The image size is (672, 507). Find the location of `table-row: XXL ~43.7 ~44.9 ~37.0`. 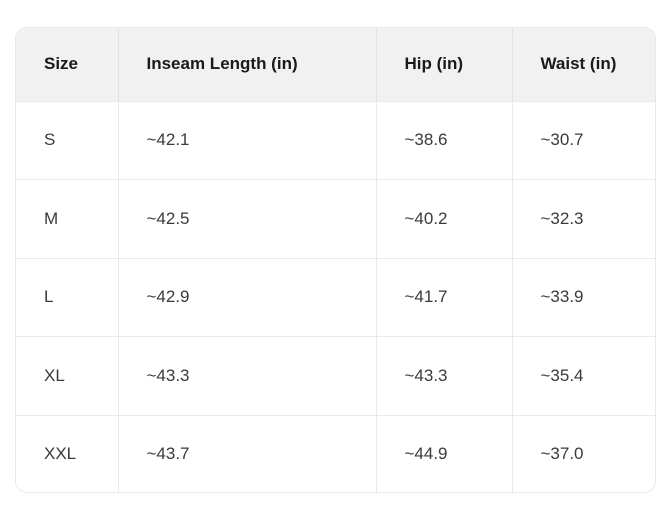

table-row: XXL ~43.7 ~44.9 ~37.0 is located at coordinates (335, 453).